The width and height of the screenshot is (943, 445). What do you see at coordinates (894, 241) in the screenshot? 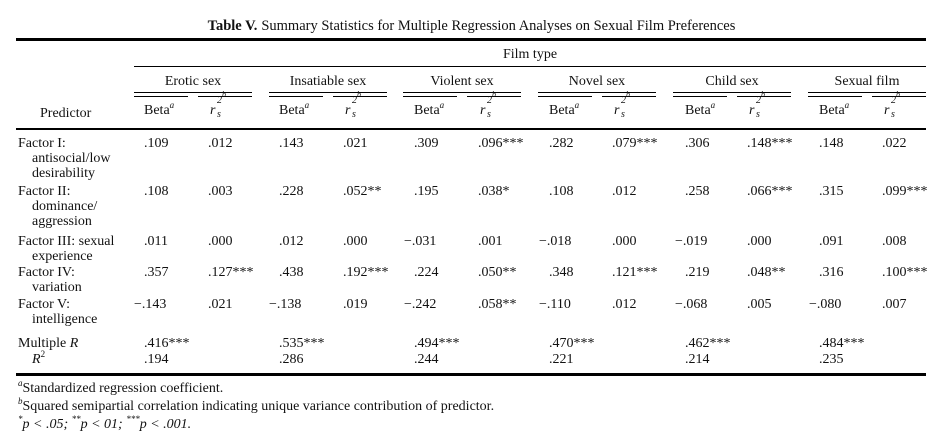
I see `rs2-value: .008` at bounding box center [894, 241].